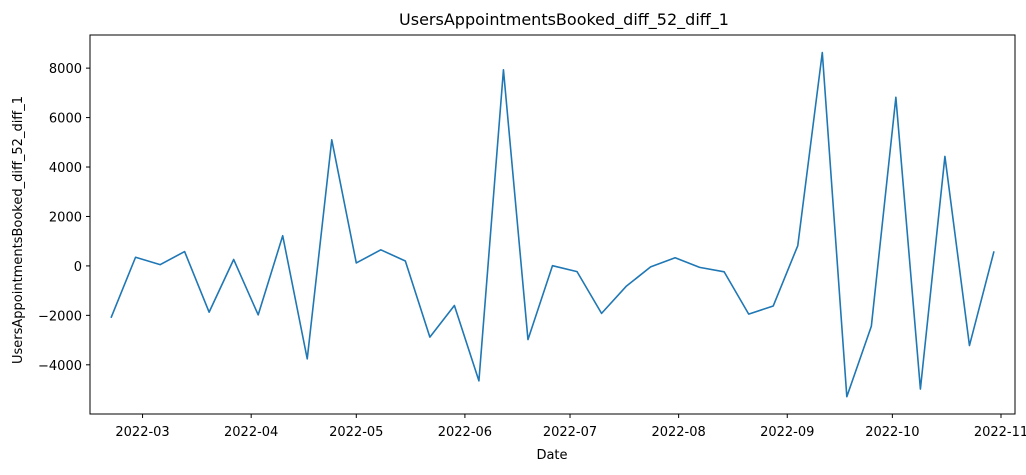  What do you see at coordinates (65, 119) in the screenshot?
I see `y-tick-label: 6000` at bounding box center [65, 119].